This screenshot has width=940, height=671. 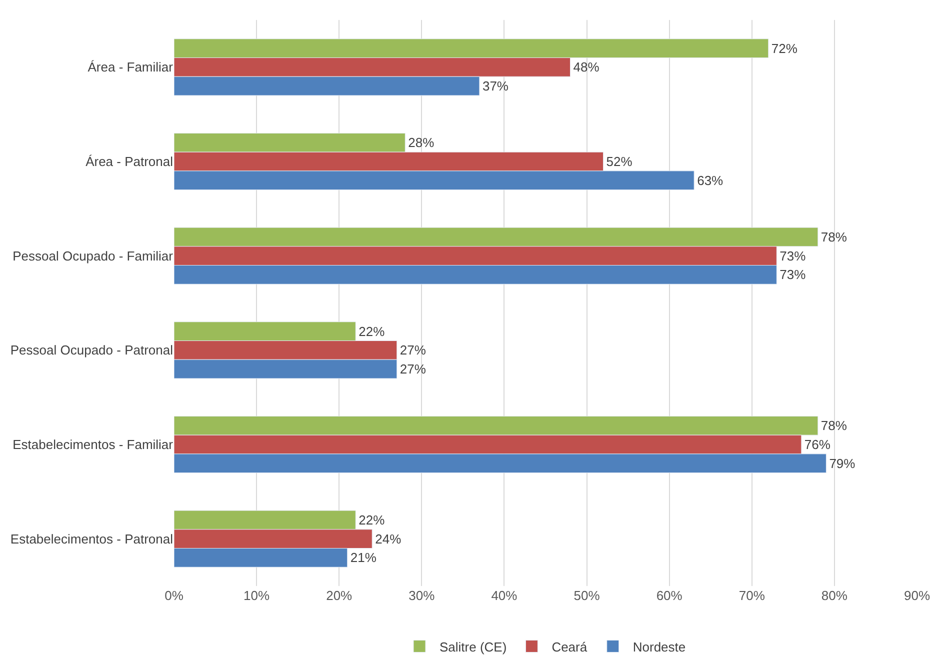 What do you see at coordinates (570, 646) in the screenshot?
I see `legend-label: Ceará` at bounding box center [570, 646].